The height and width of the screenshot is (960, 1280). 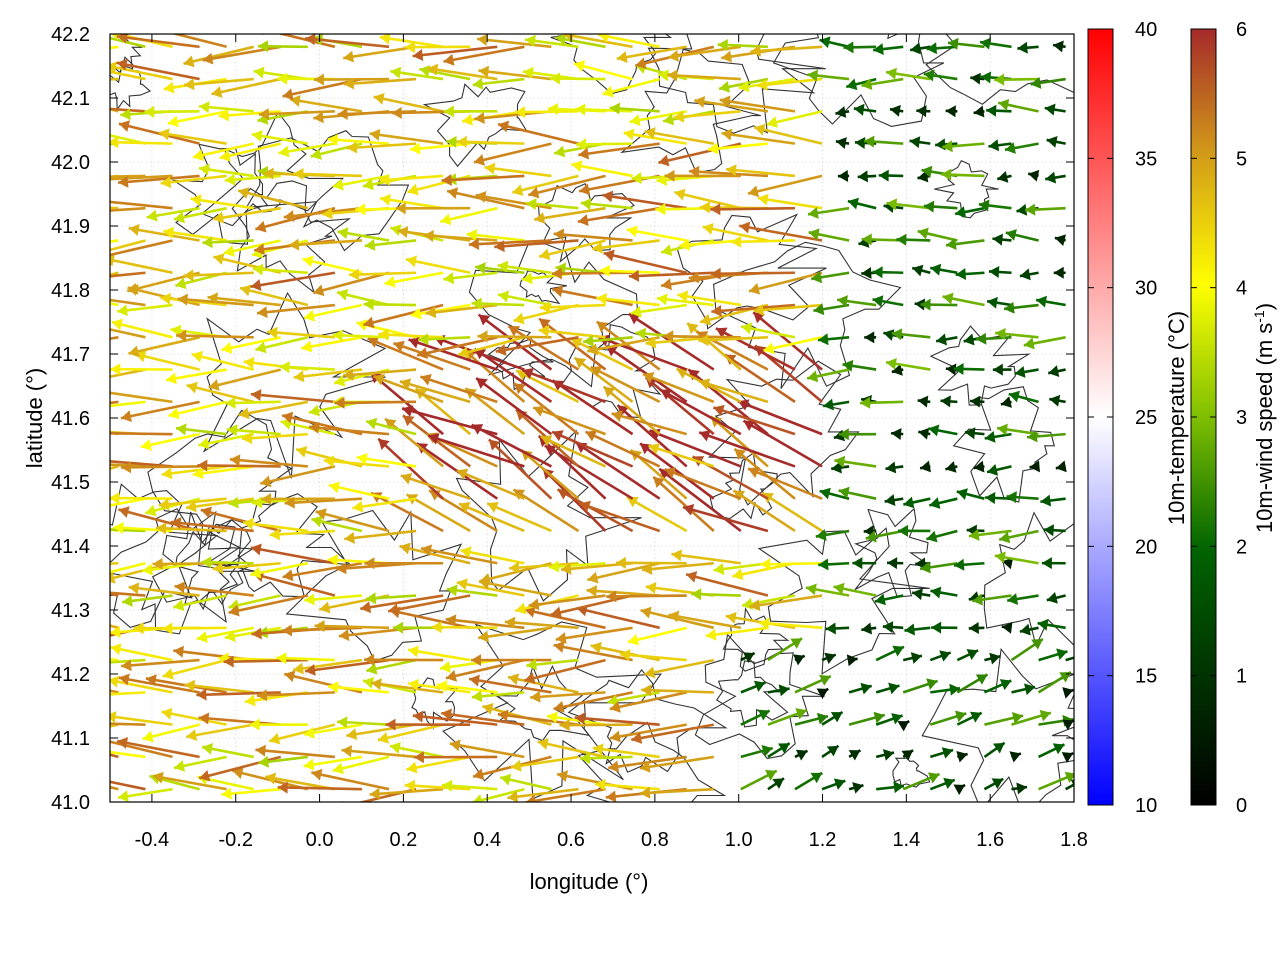 I want to click on temperature-colorbar-tick-label: 40, so click(x=1146, y=30).